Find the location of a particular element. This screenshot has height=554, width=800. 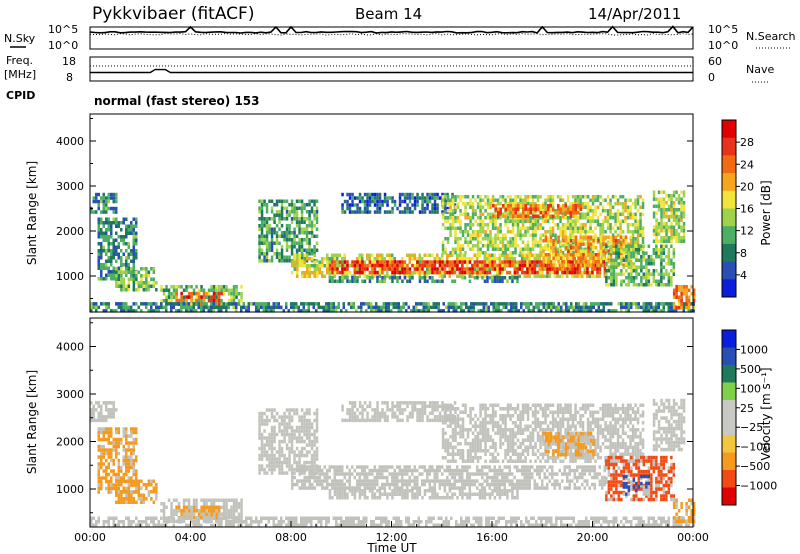

nsky-line is located at coordinates (391, 29).